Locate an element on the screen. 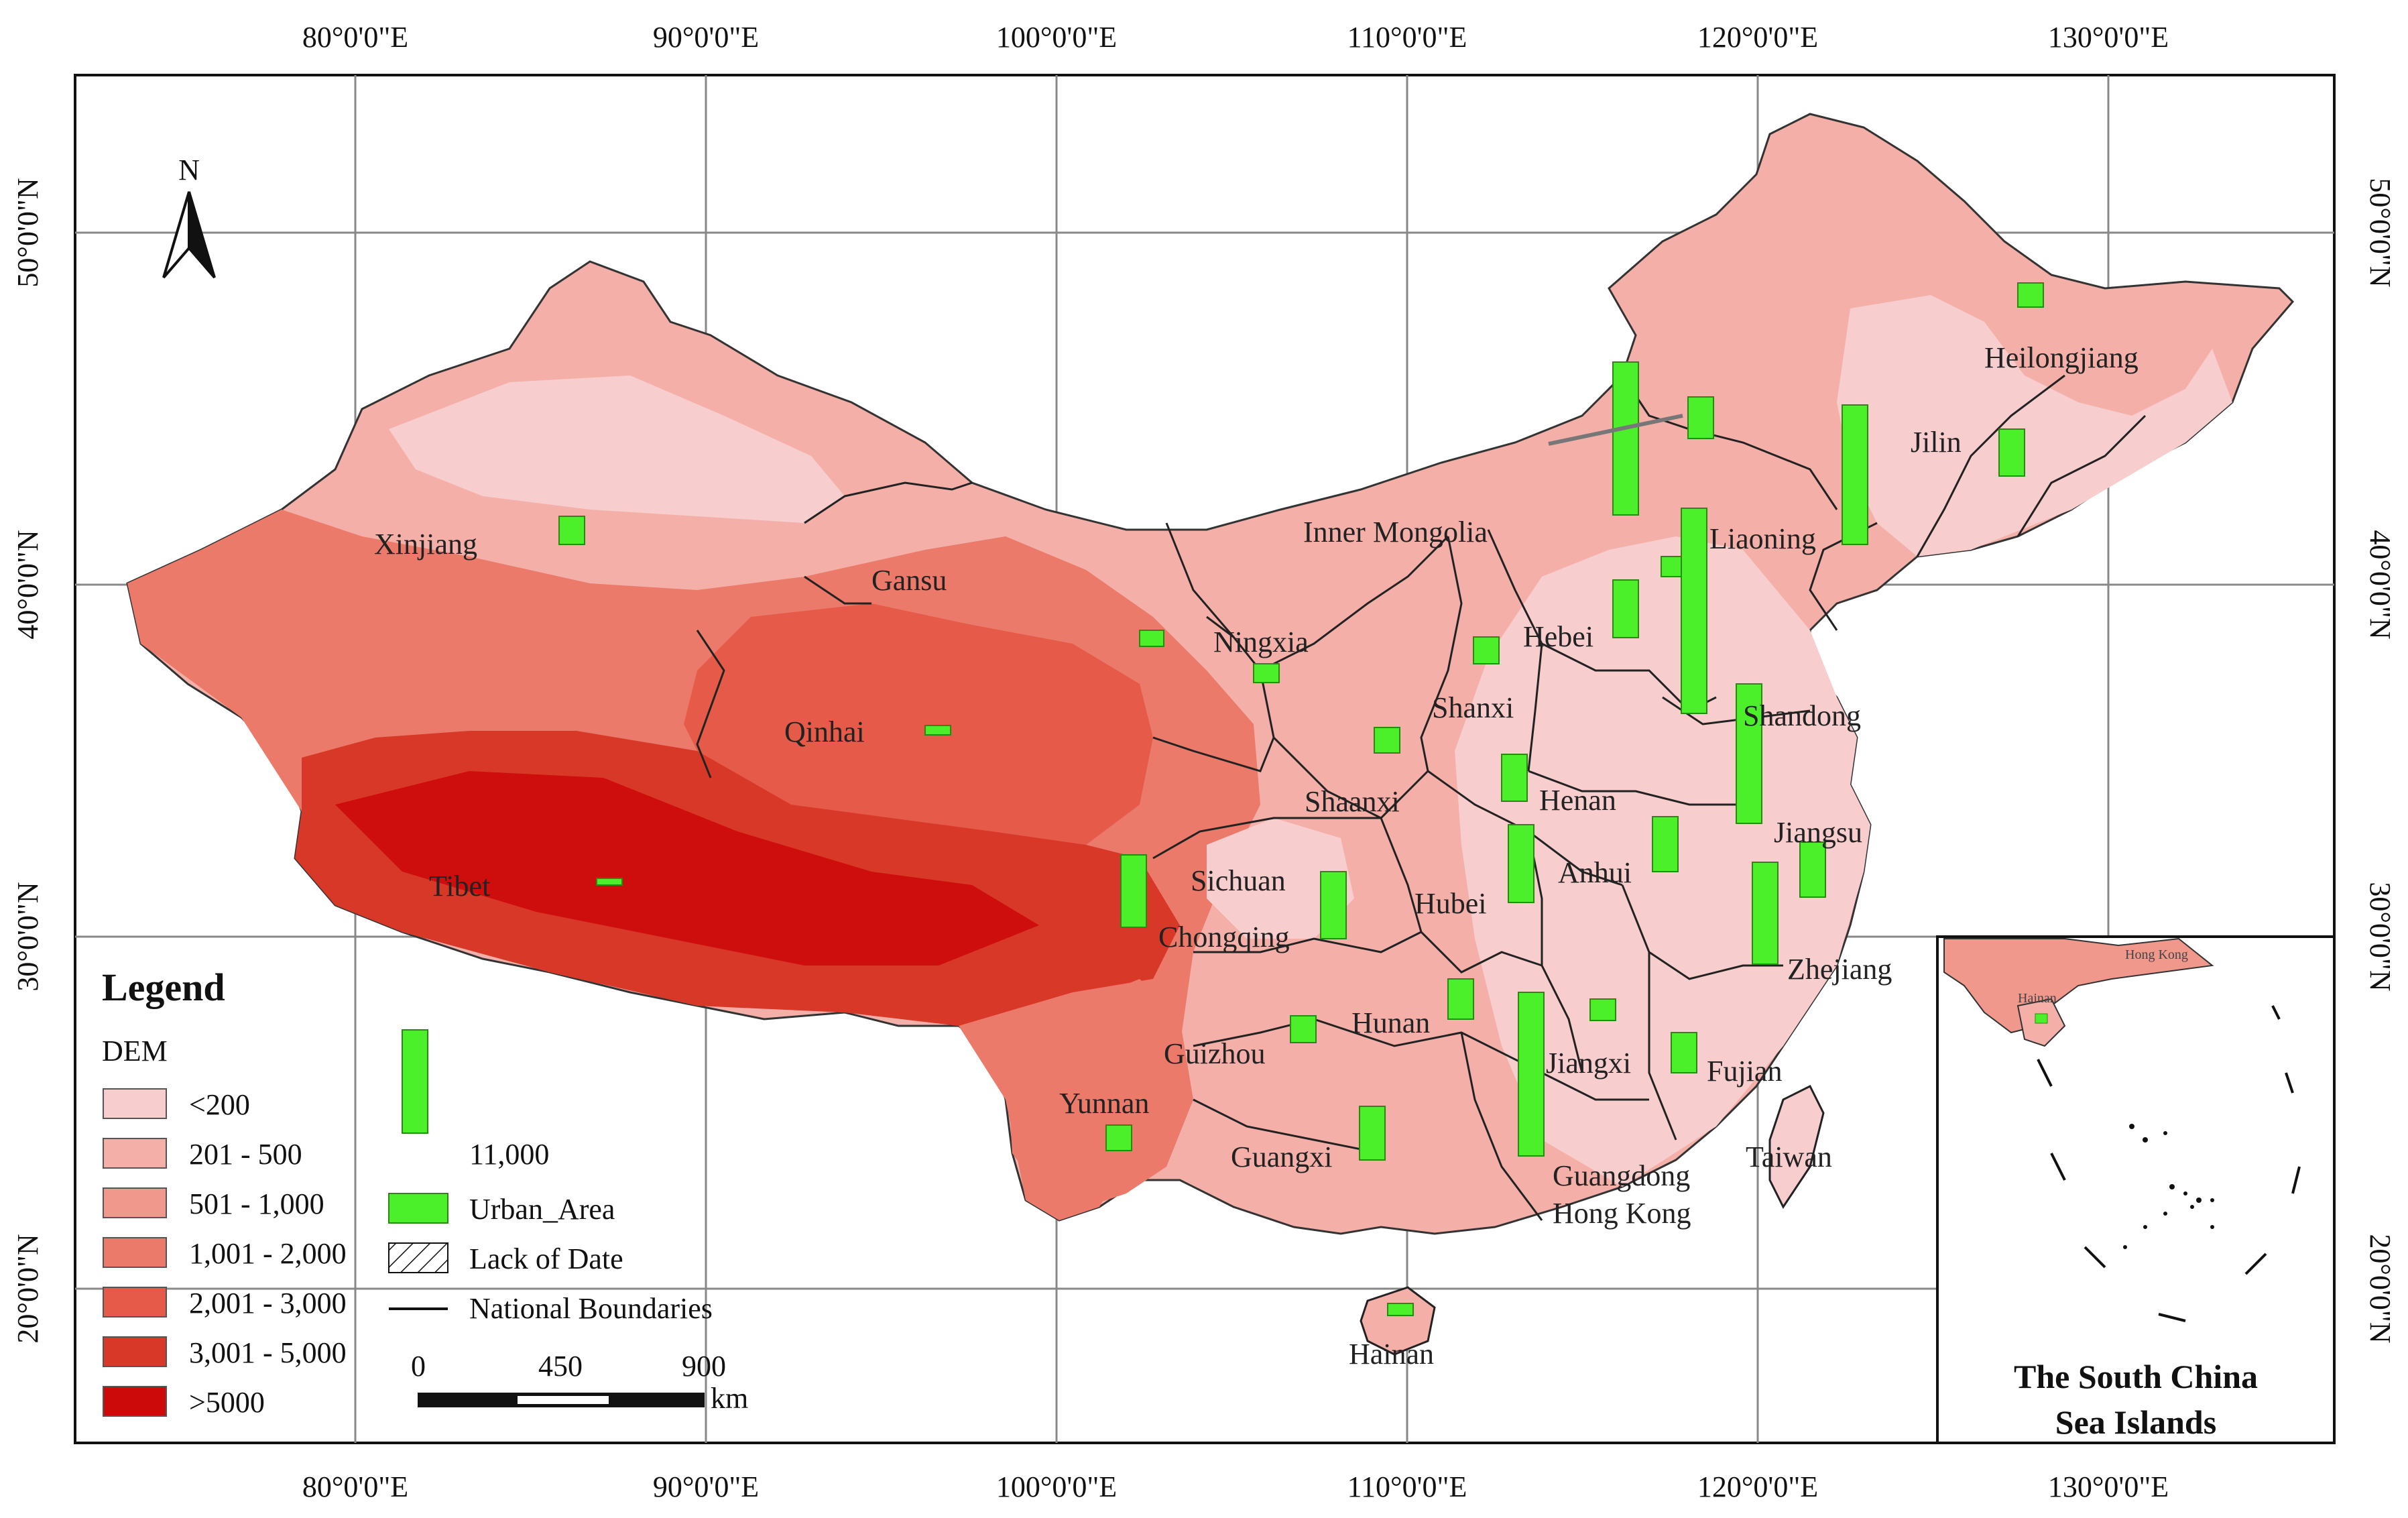 Image resolution: width=2408 pixels, height=1518 pixels. label-jilin: Jilin is located at coordinates (1936, 442).